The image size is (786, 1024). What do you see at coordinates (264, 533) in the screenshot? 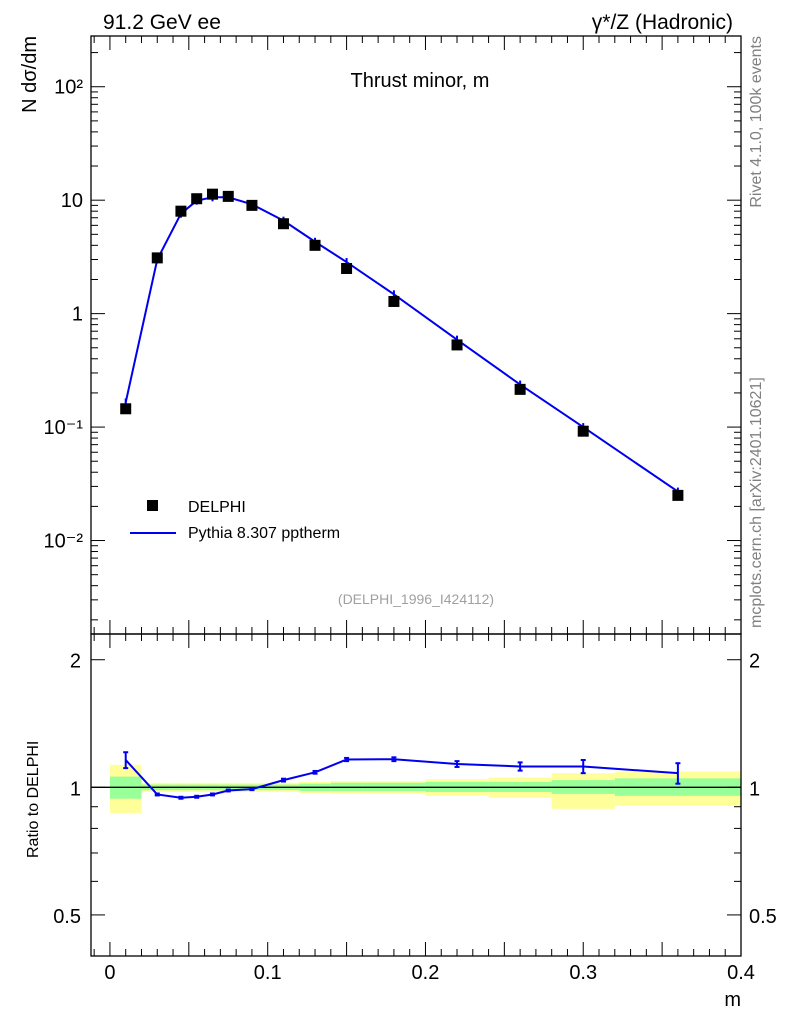
I see `legend-label-pythia: Pythia 8.307 pptherm` at bounding box center [264, 533].